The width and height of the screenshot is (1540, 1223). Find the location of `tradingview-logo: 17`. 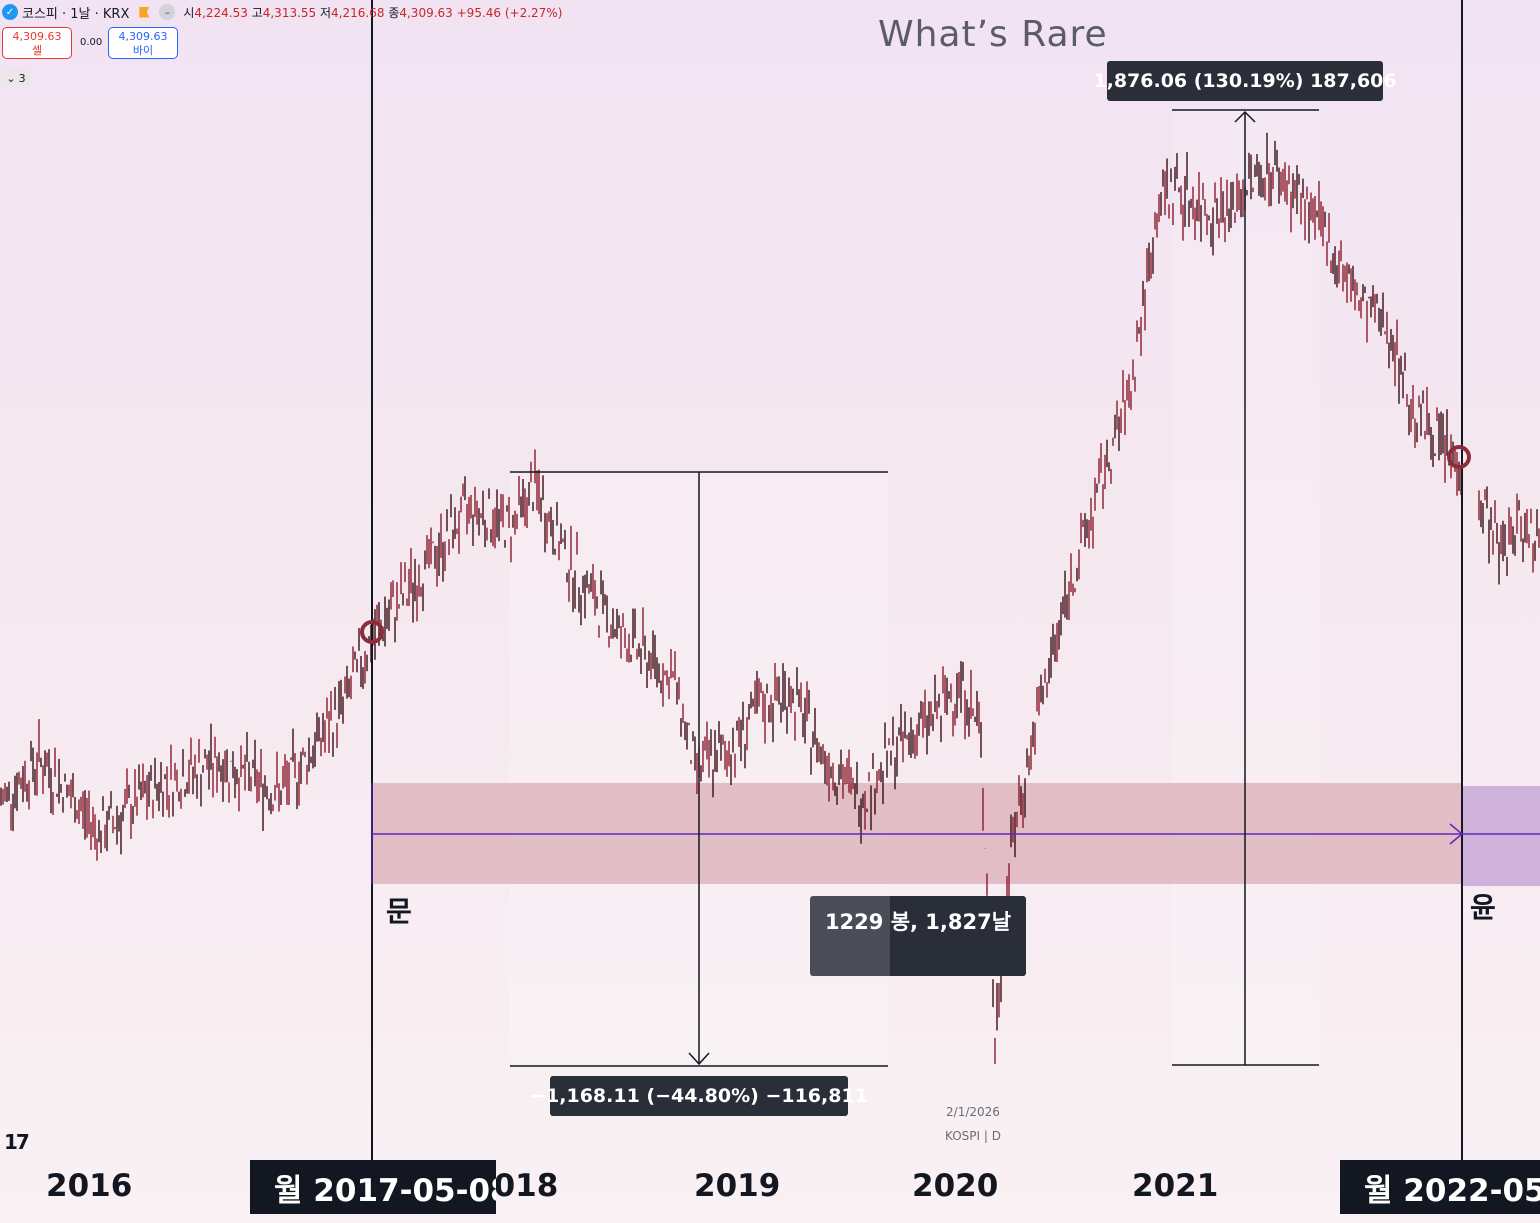

tradingview-logo: 17 is located at coordinates (17, 1142).